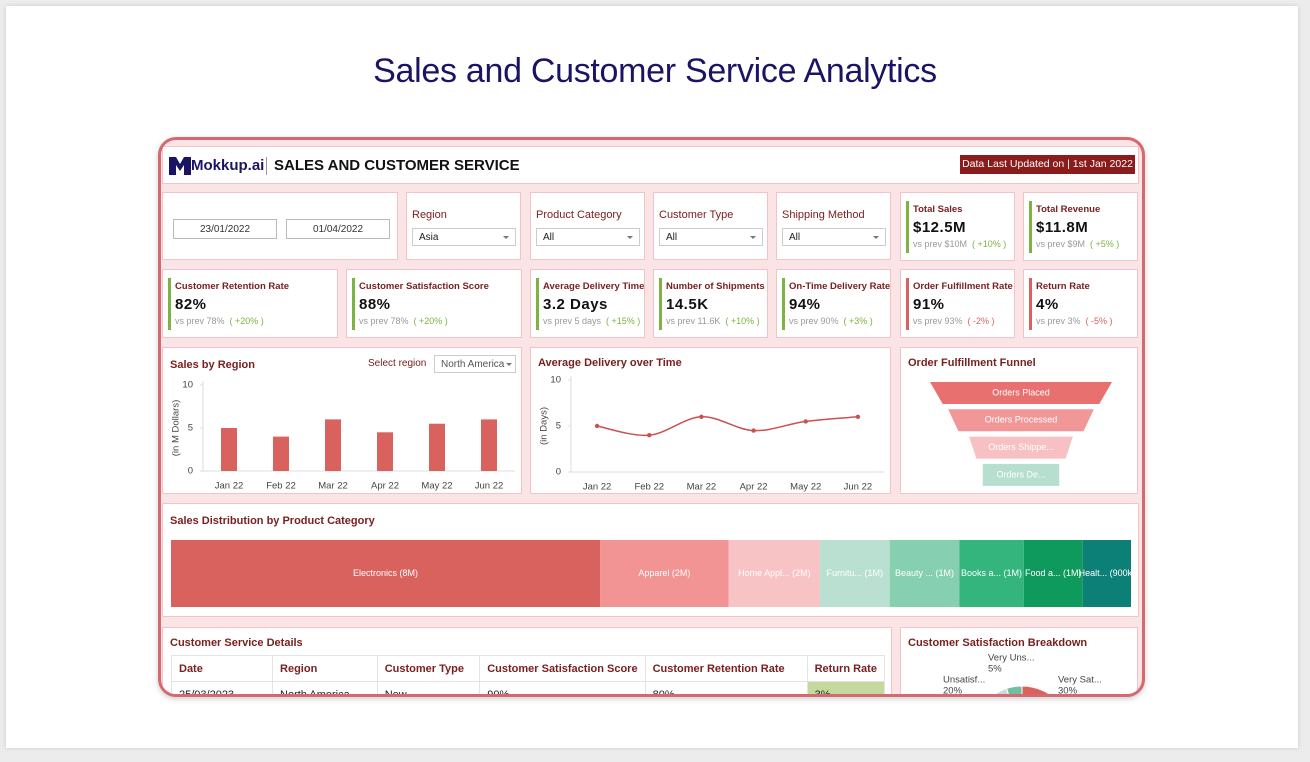 This screenshot has height=762, width=1310. Describe the element at coordinates (429, 215) in the screenshot. I see `filter-label: Region` at that location.